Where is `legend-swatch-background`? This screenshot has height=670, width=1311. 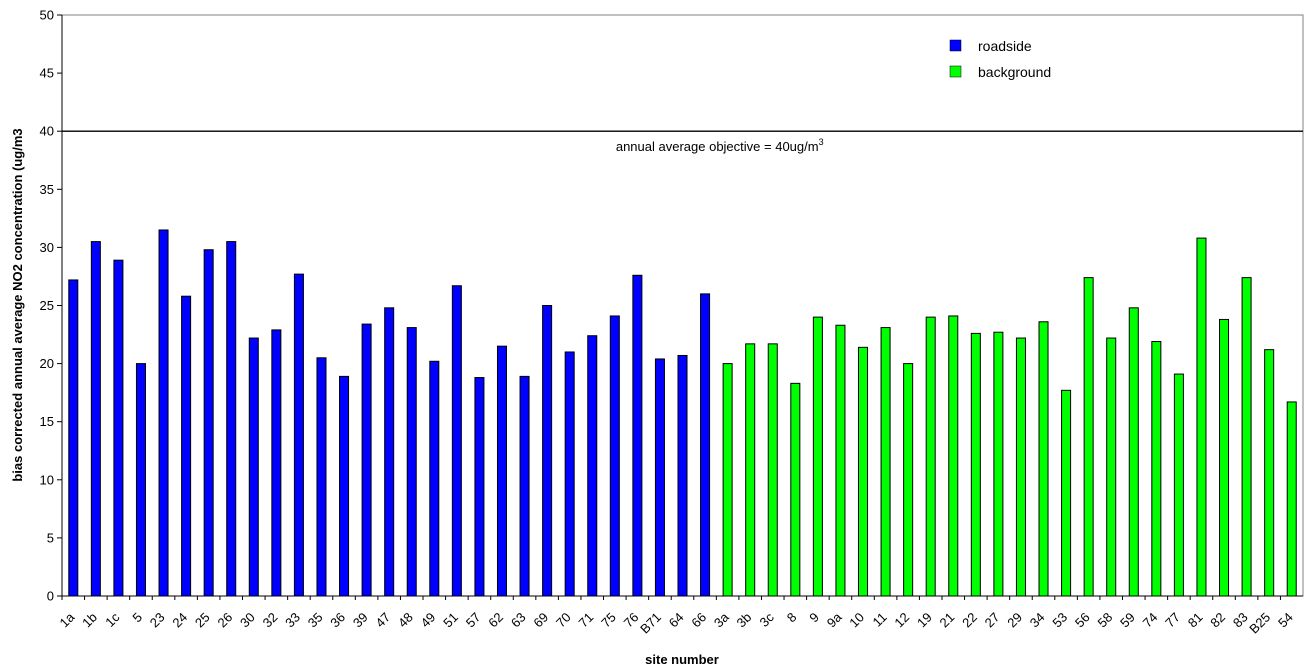
legend-swatch-background is located at coordinates (955, 71).